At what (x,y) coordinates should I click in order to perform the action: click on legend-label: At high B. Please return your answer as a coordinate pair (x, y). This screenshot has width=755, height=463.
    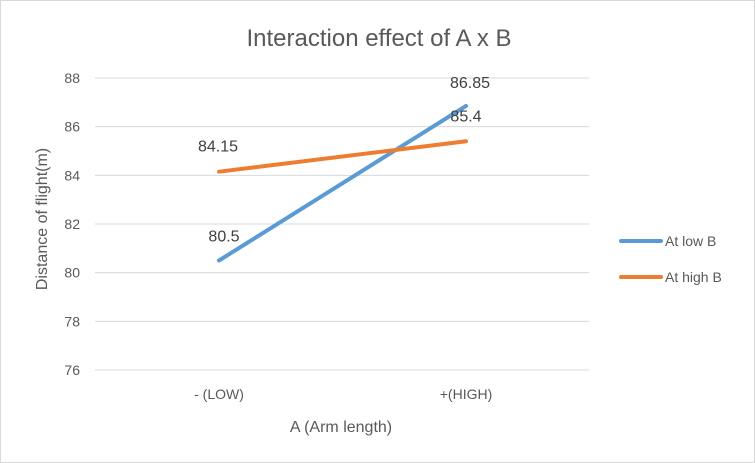
    Looking at the image, I should click on (693, 277).